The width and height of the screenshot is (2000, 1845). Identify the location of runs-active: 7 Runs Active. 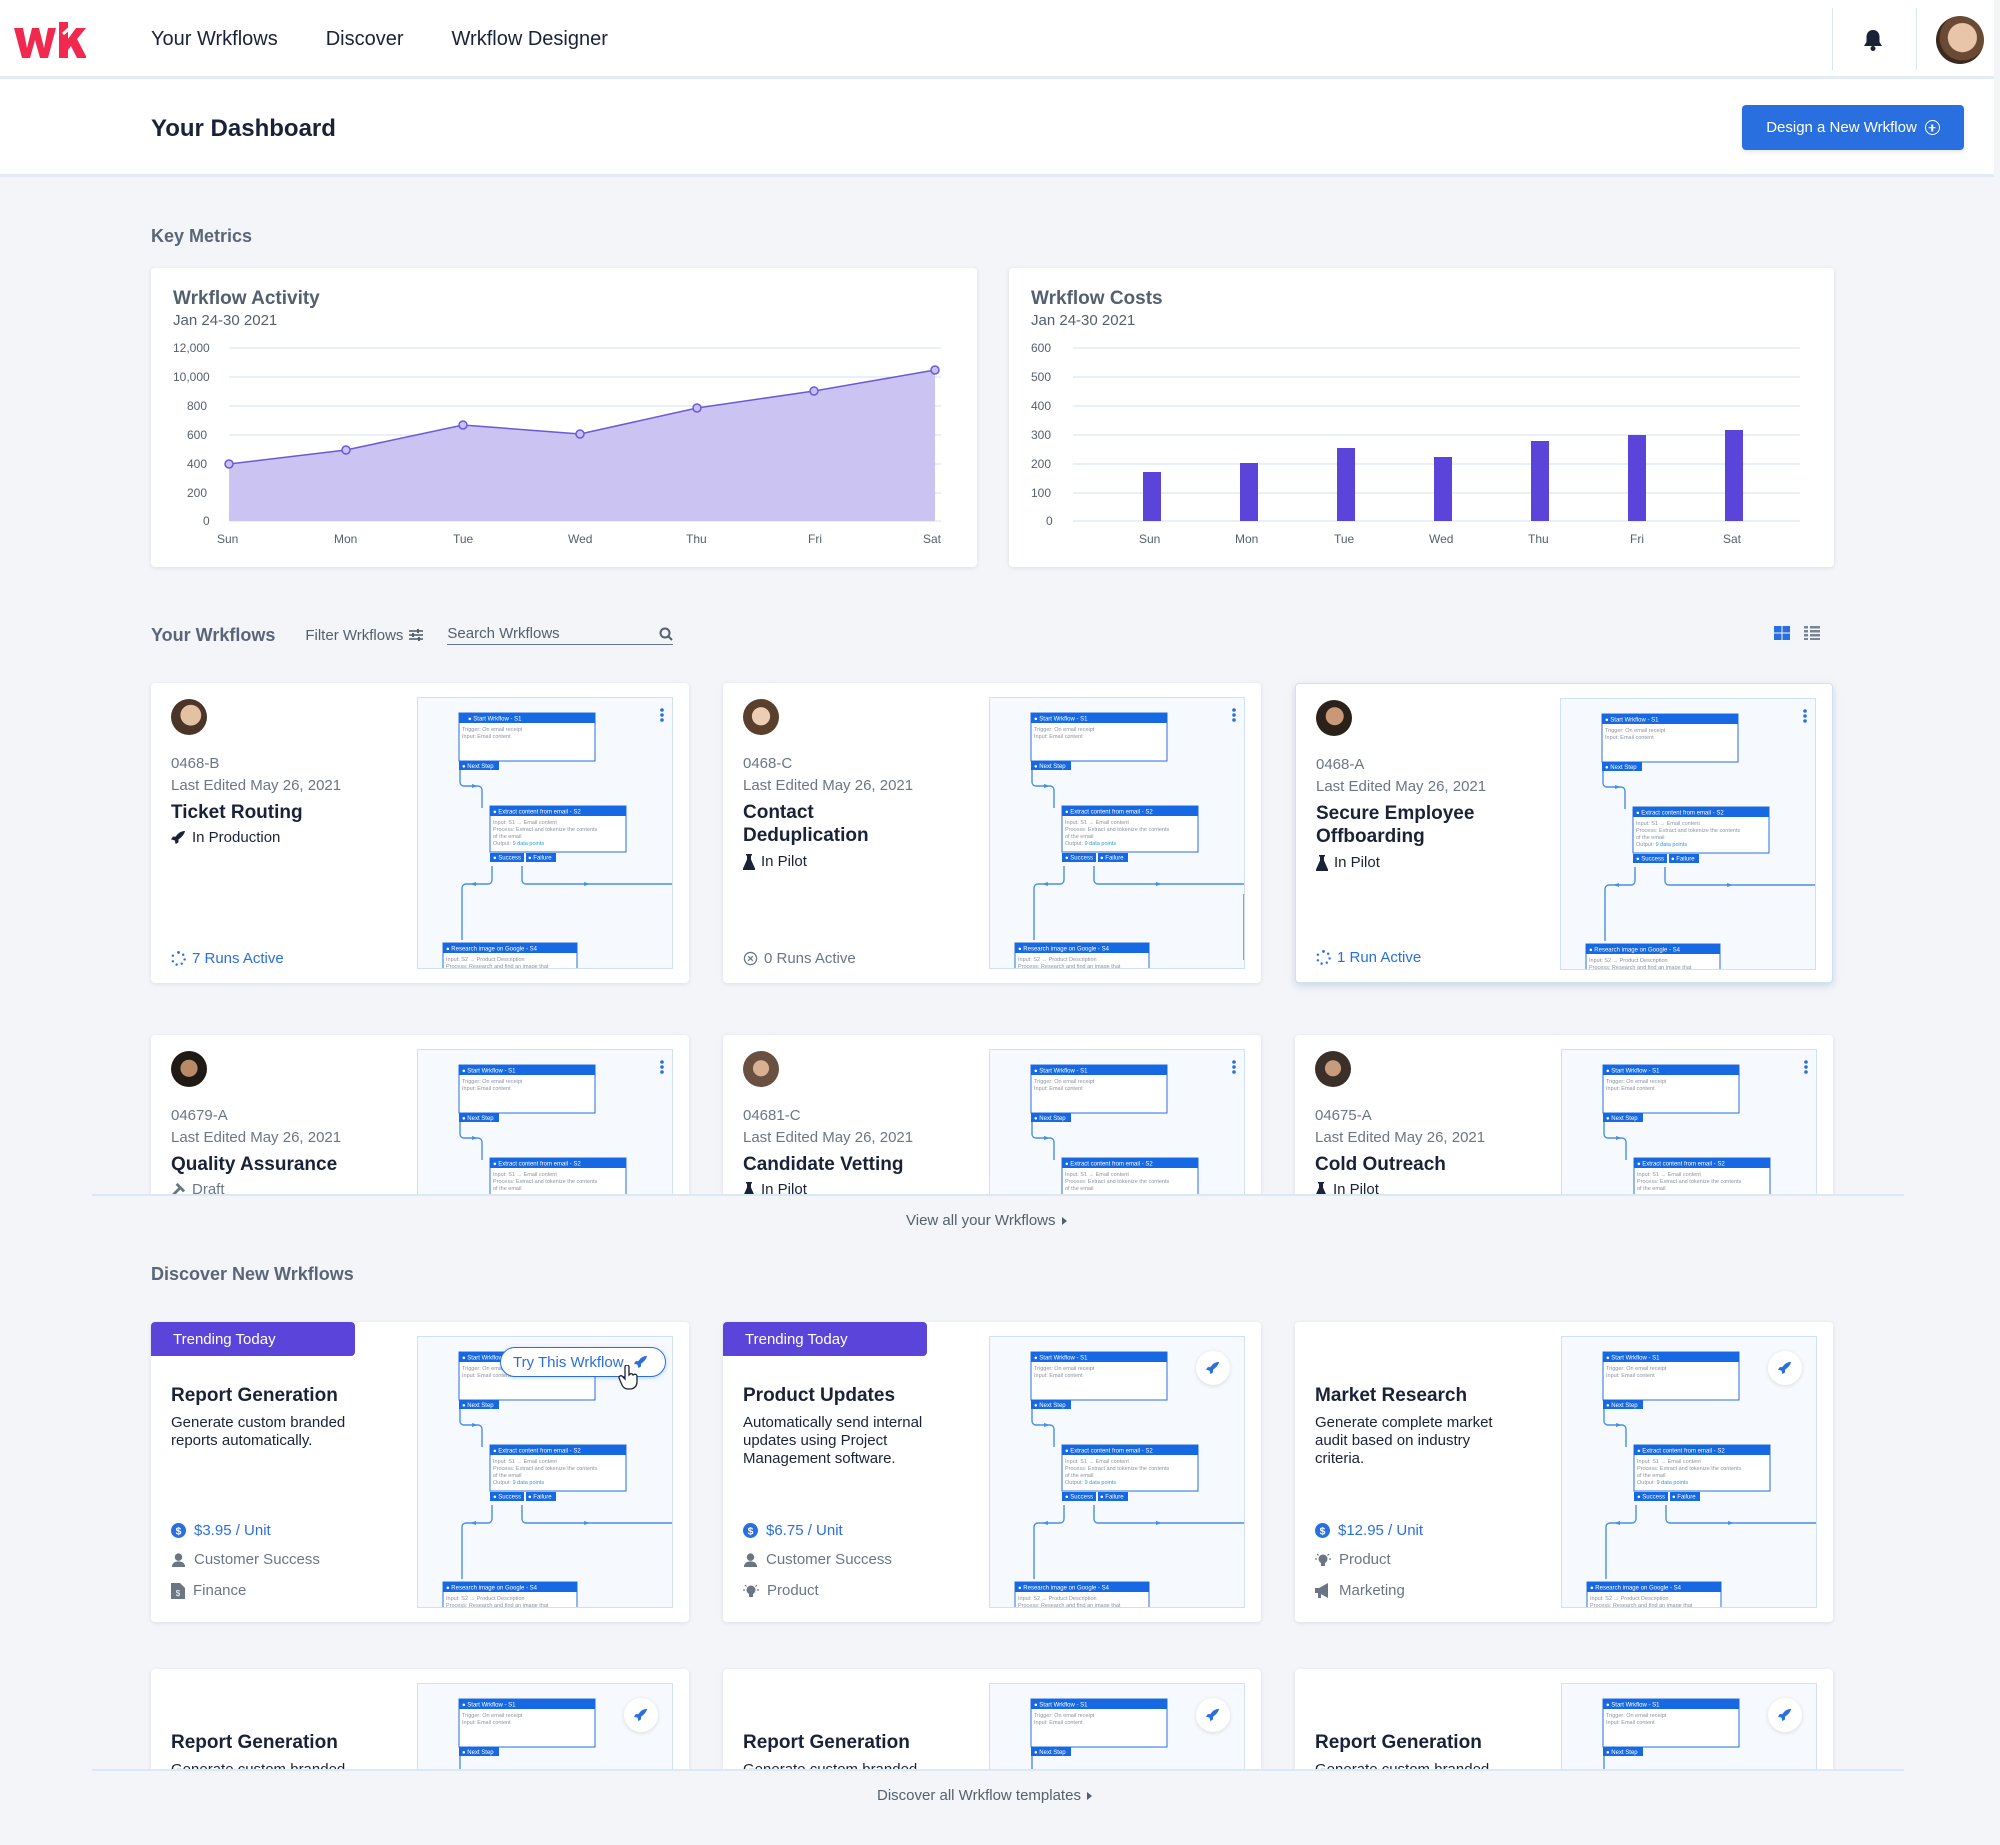
(227, 958).